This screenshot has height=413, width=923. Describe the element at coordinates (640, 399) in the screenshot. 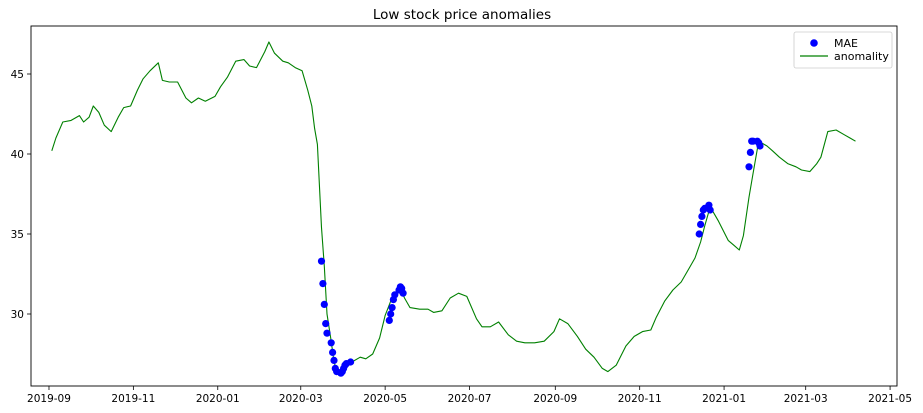

I see `x-tick-label: 2020-11` at that location.